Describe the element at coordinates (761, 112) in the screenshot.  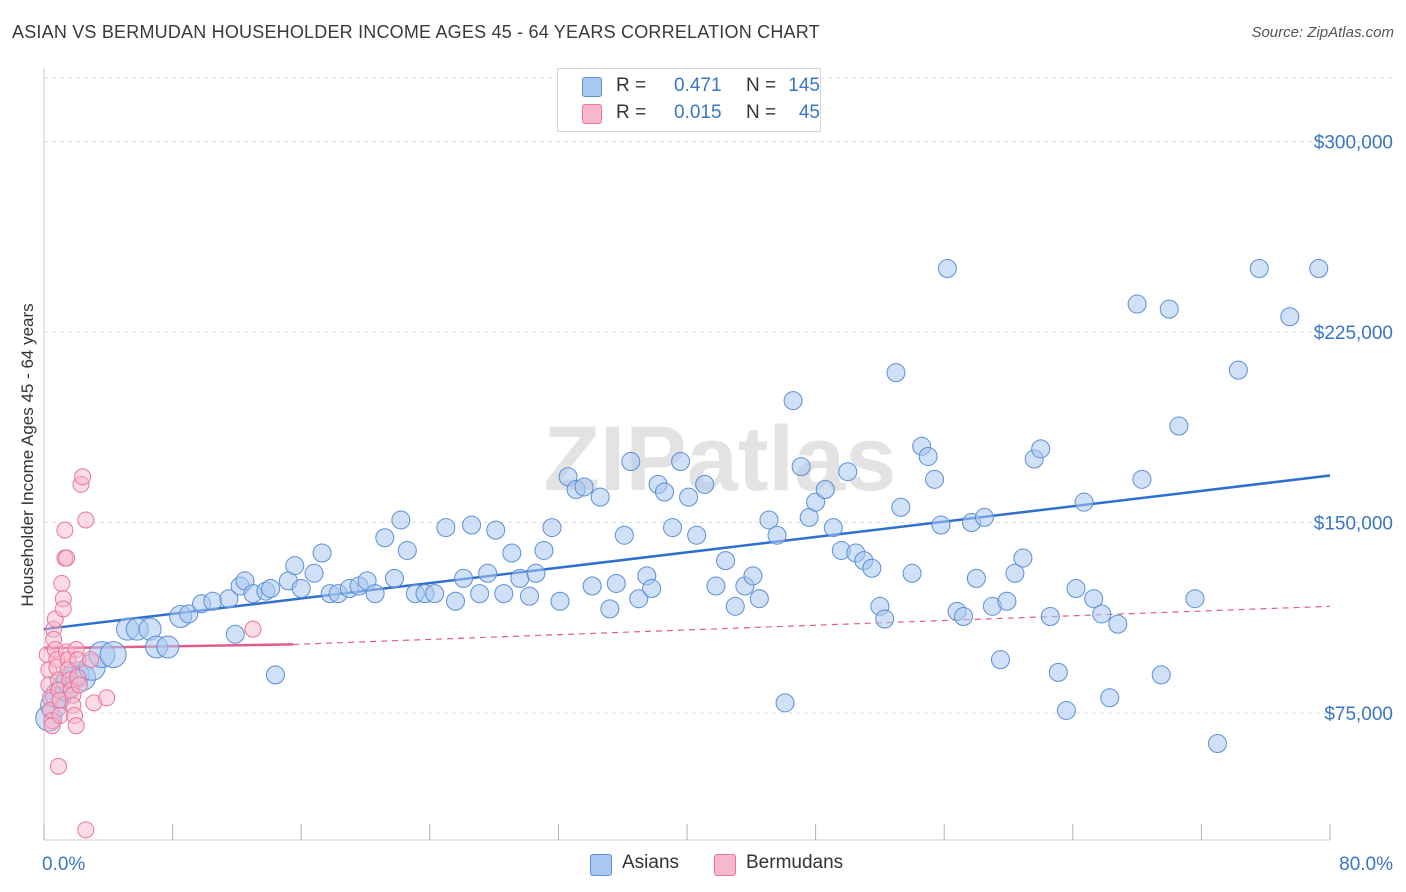
I see `n-label: N =` at that location.